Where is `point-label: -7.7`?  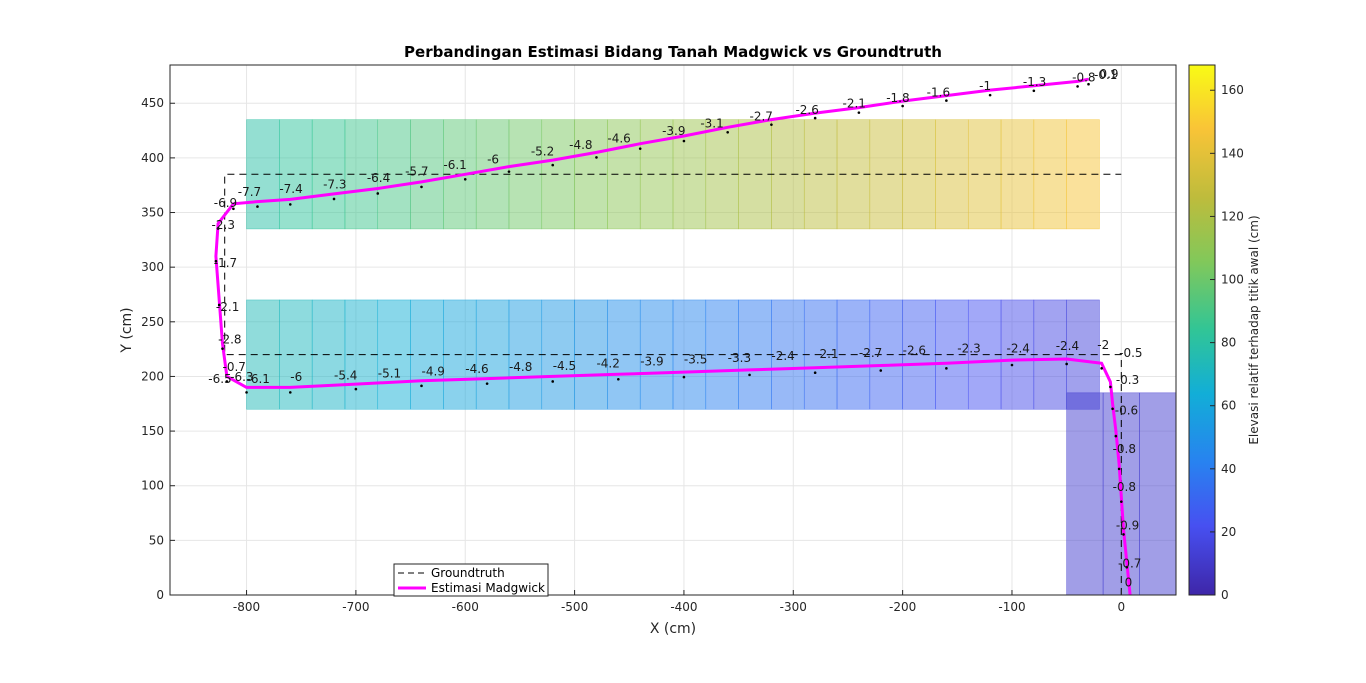
point-label: -7.7 is located at coordinates (249, 192).